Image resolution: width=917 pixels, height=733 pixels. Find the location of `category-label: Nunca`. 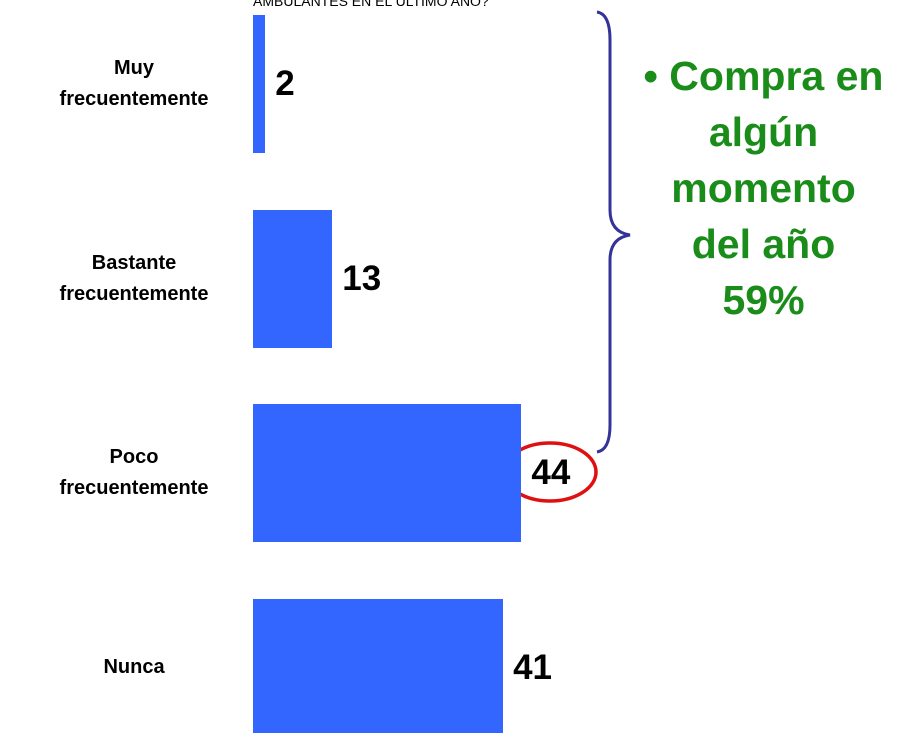

category-label: Nunca is located at coordinates (134, 667).